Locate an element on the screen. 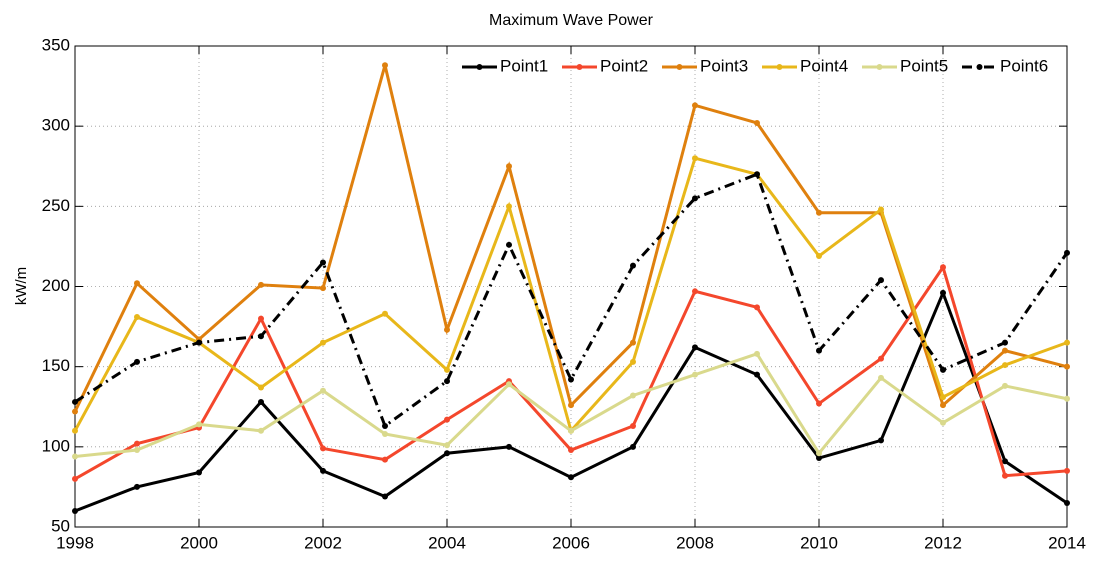  x-tick-label: 2002 is located at coordinates (323, 542).